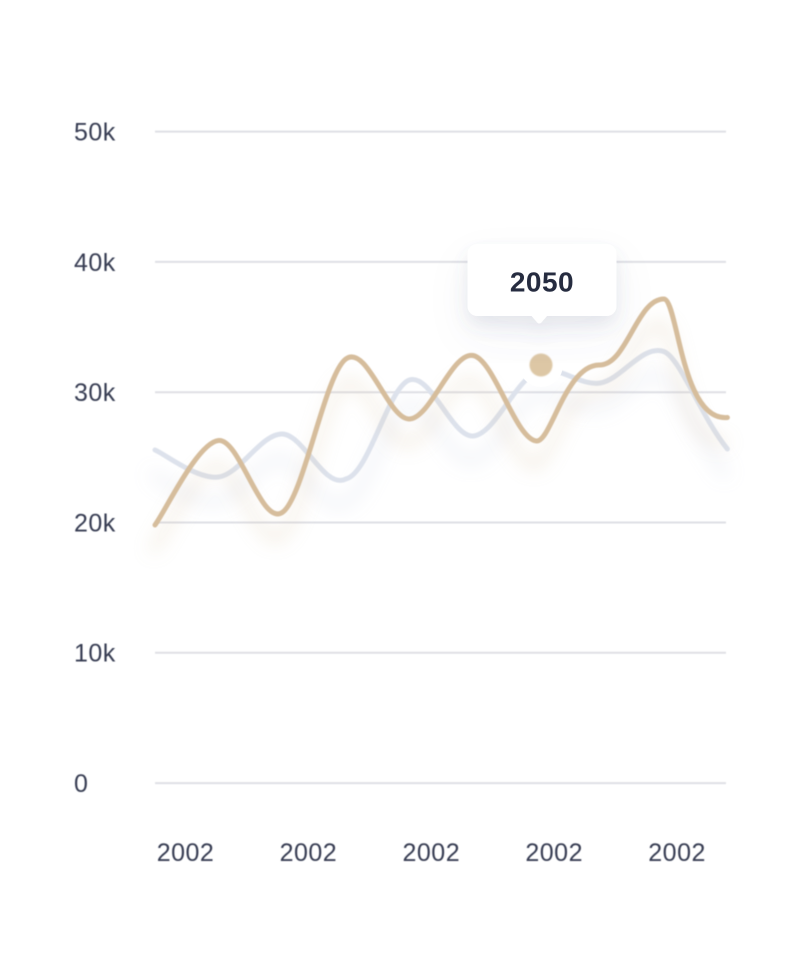  I want to click on svg-text: 40k, so click(95, 263).